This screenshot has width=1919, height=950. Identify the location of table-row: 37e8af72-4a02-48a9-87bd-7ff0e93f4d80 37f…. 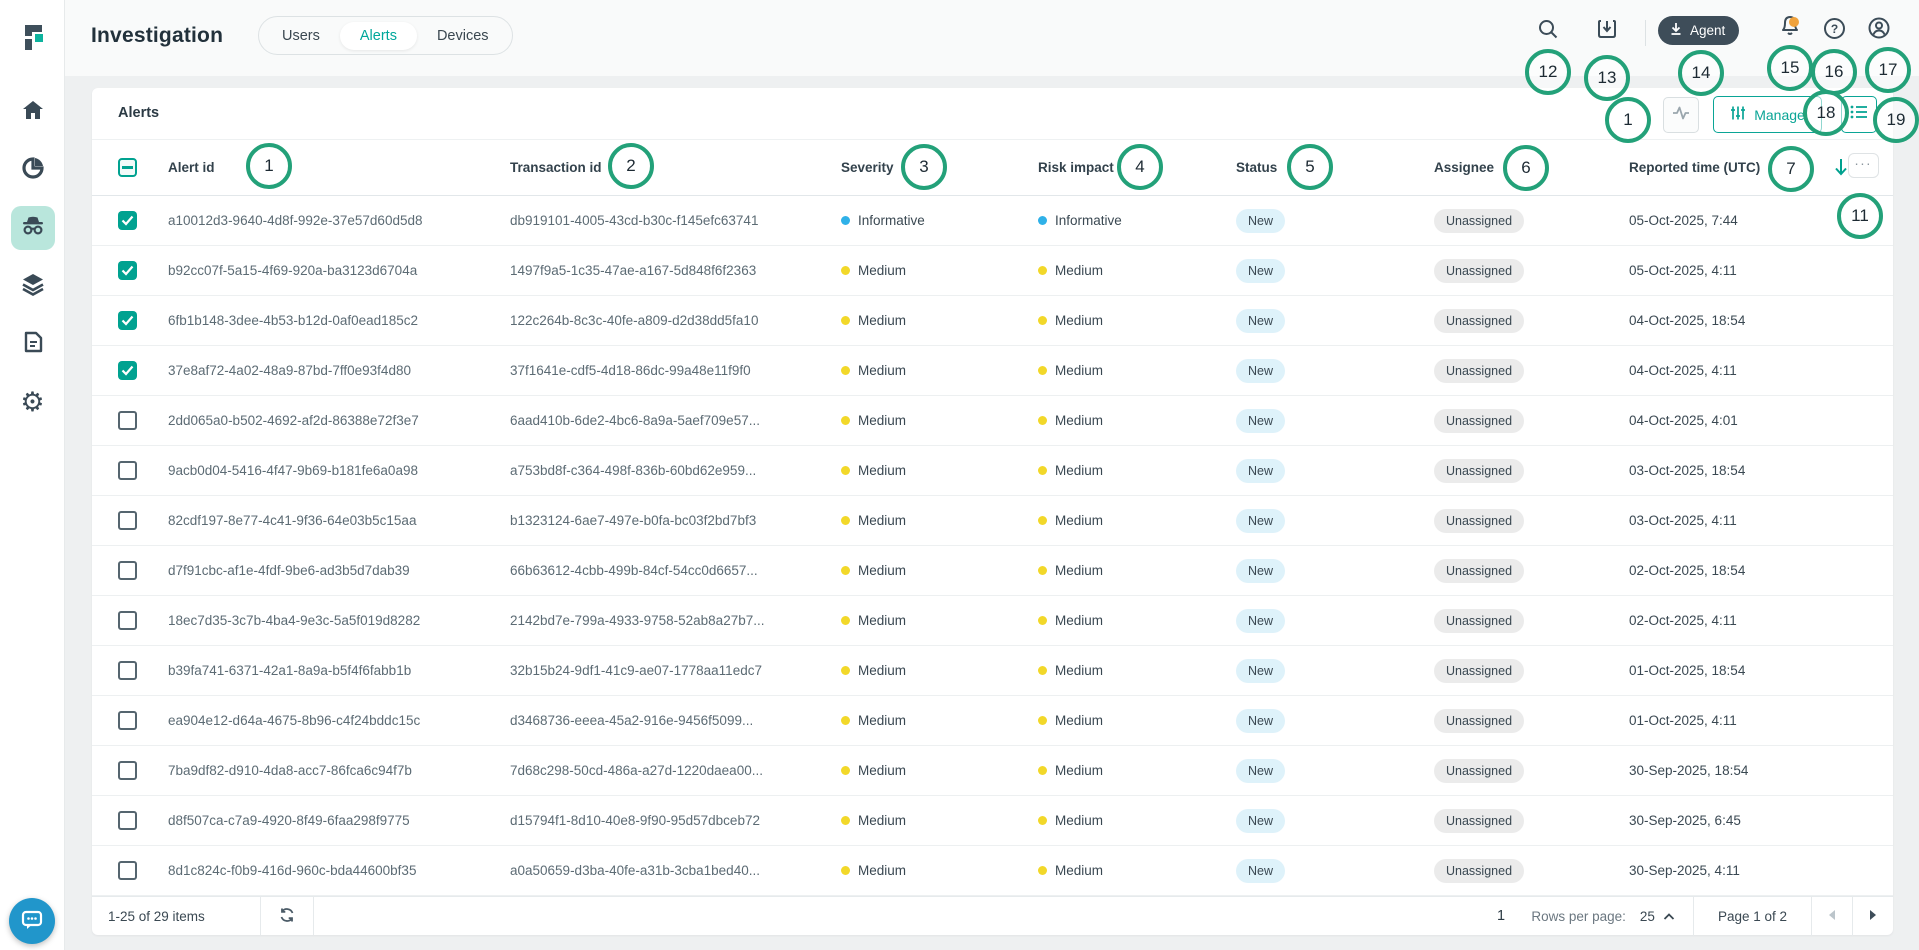
(992, 371).